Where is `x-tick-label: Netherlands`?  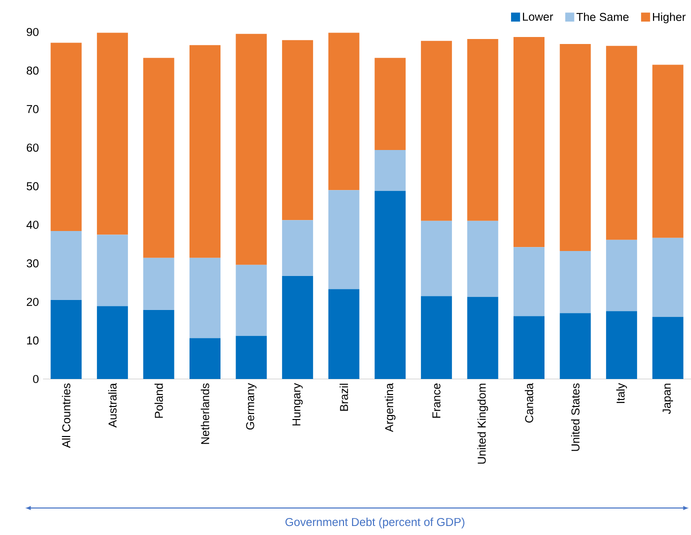 x-tick-label: Netherlands is located at coordinates (205, 413).